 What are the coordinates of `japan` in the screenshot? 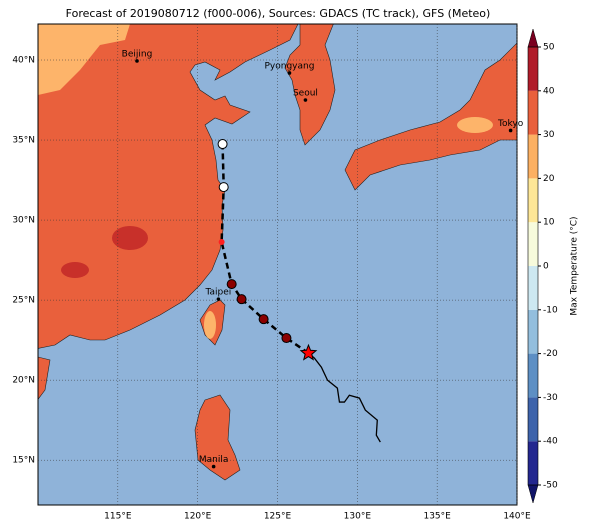 It's located at (430, 116).